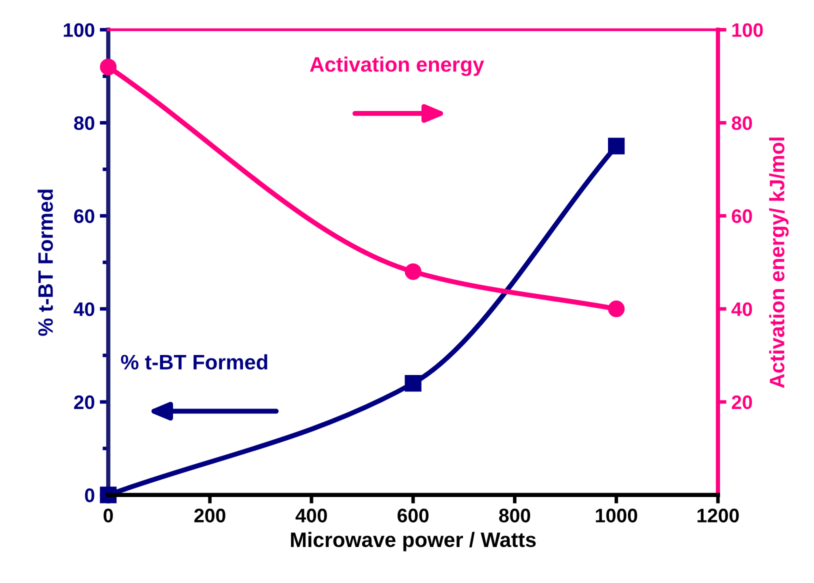  What do you see at coordinates (84, 309) in the screenshot?
I see `y-tick-label: 40` at bounding box center [84, 309].